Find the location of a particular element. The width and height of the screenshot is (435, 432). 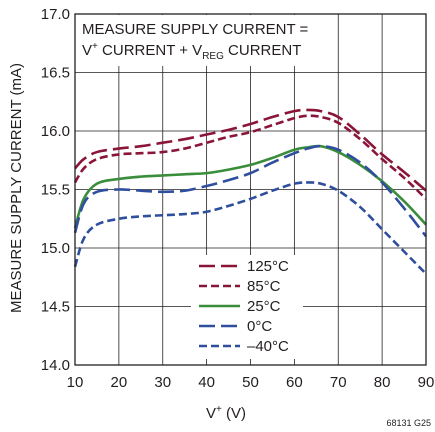

y-tick-label: 16.5 is located at coordinates (55, 73).